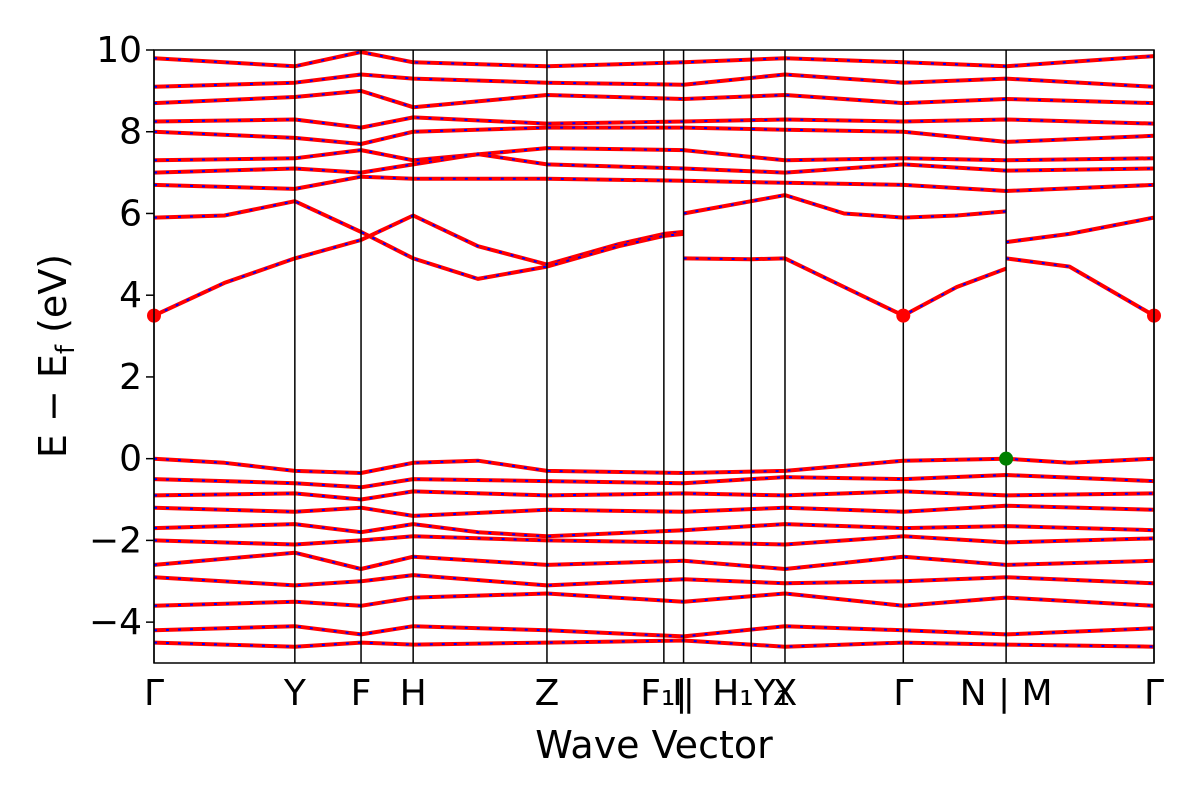 Image resolution: width=1200 pixels, height=800 pixels. What do you see at coordinates (115, 540) in the screenshot?
I see `y-tick-label-1: −2` at bounding box center [115, 540].